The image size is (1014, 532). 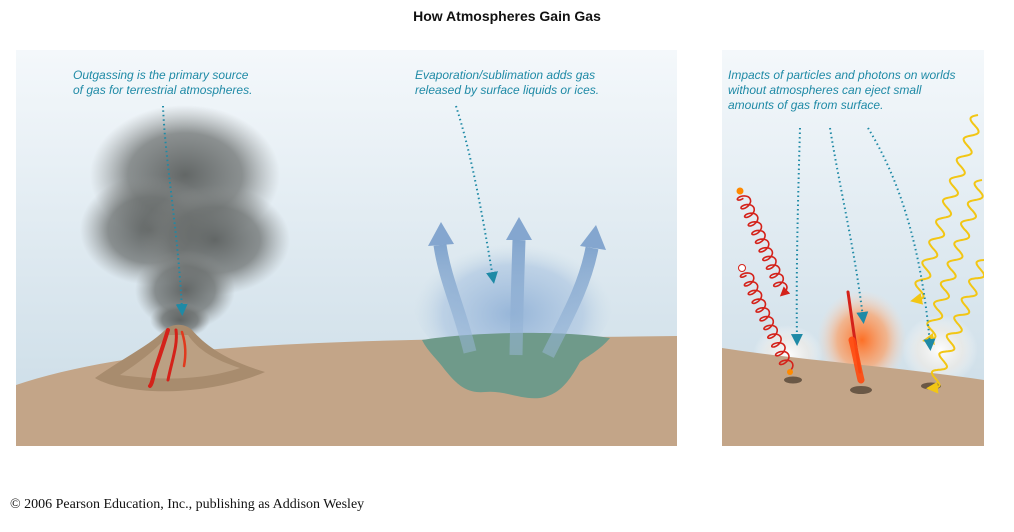 I want to click on diagram-title: How Atmospheres Gain Gas, so click(x=507, y=16).